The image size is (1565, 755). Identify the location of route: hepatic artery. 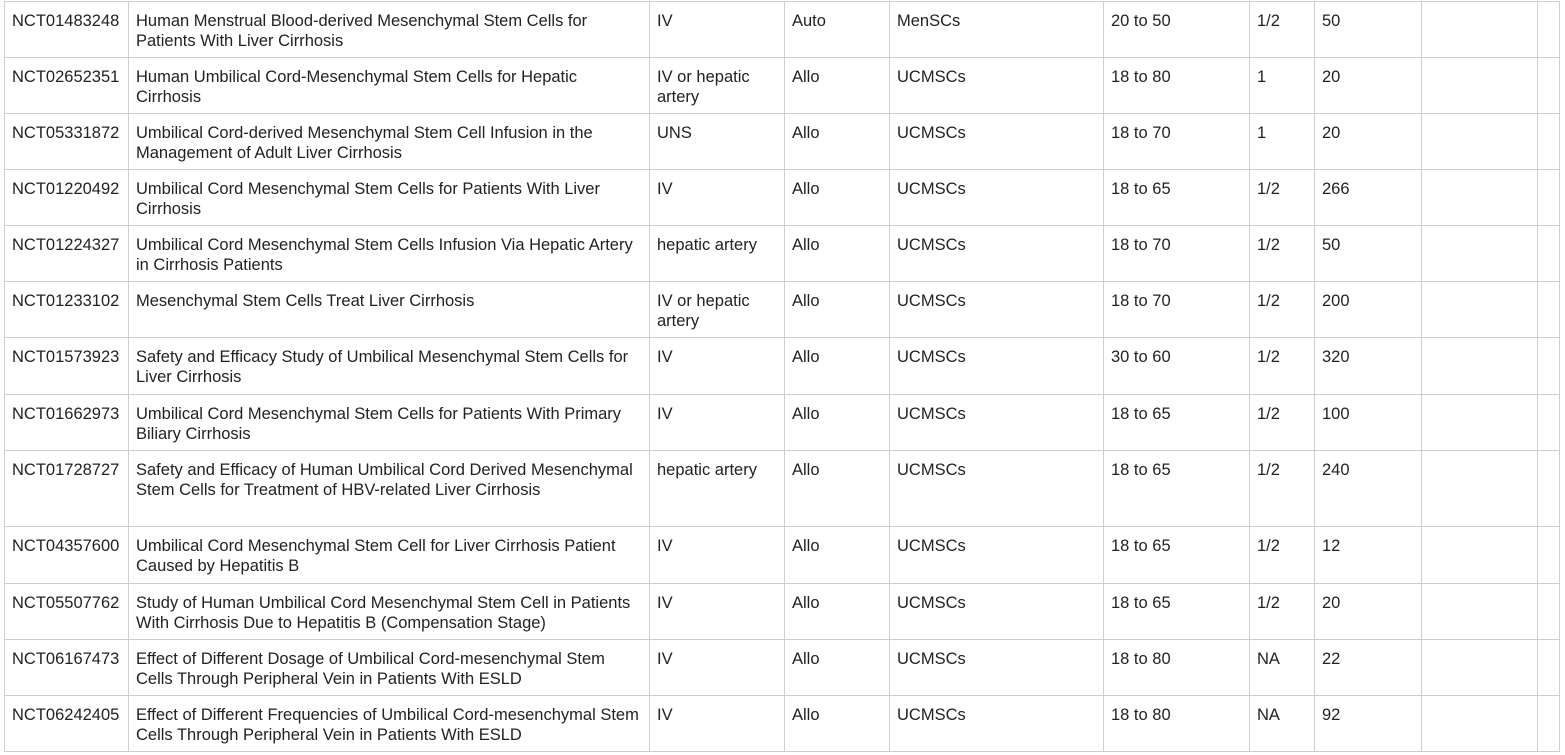
(717, 488).